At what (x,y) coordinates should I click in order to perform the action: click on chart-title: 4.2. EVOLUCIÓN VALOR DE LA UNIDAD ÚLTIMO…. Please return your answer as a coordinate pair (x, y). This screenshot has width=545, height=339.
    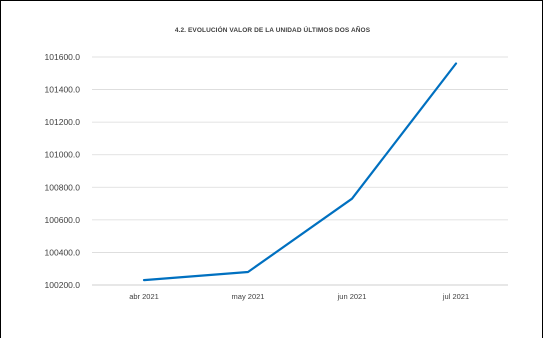
    Looking at the image, I should click on (272, 30).